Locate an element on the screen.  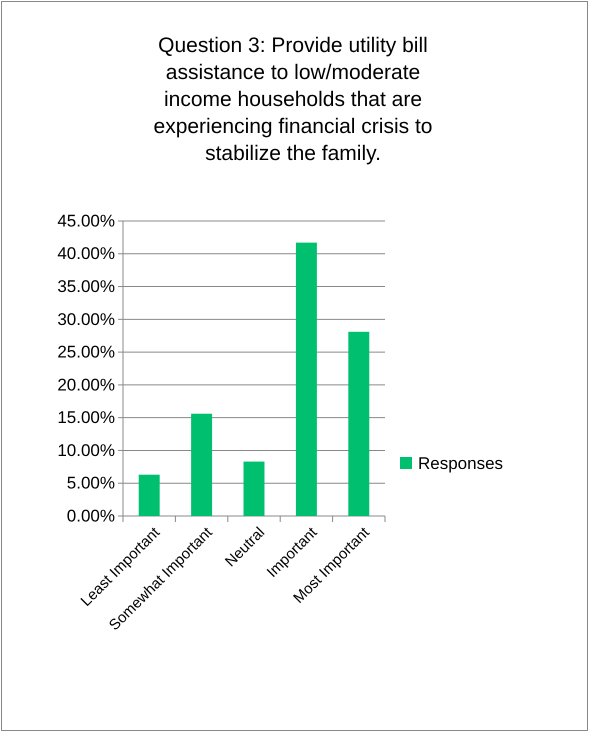
y-tick-label: 25.00% is located at coordinates (86, 352).